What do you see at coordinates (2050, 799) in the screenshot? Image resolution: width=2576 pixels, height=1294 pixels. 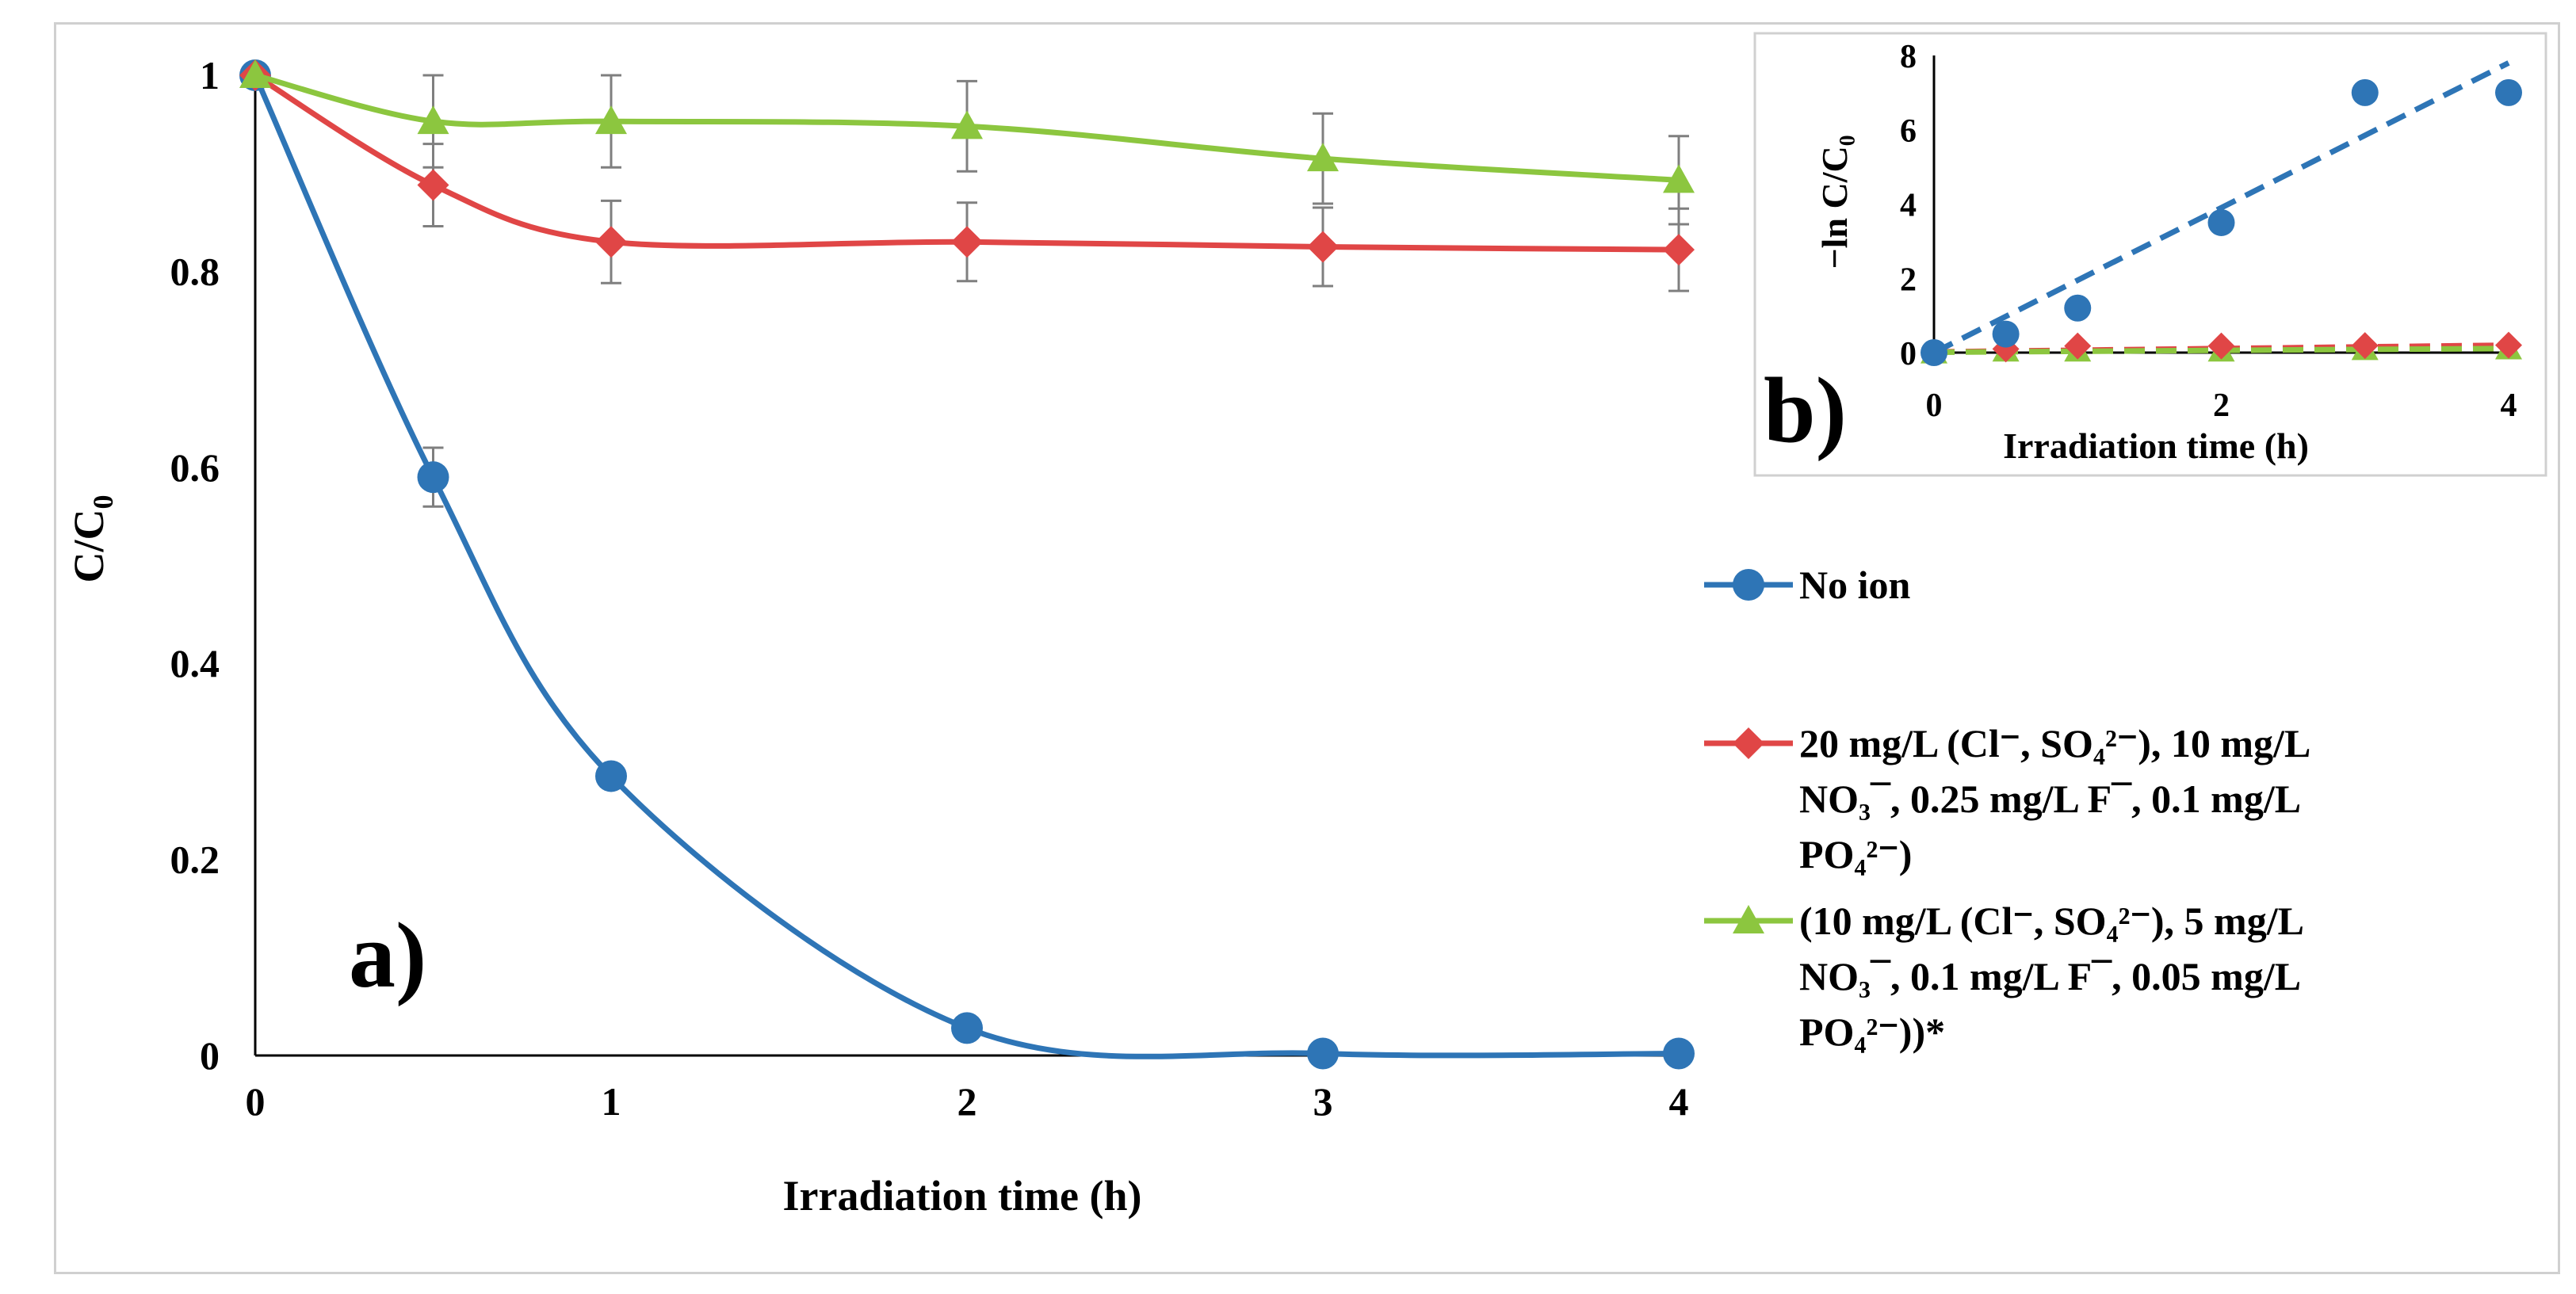 I see `legend-label: NO₃¯, 0.25 mg/L F¯, 0.1 mg/L` at bounding box center [2050, 799].